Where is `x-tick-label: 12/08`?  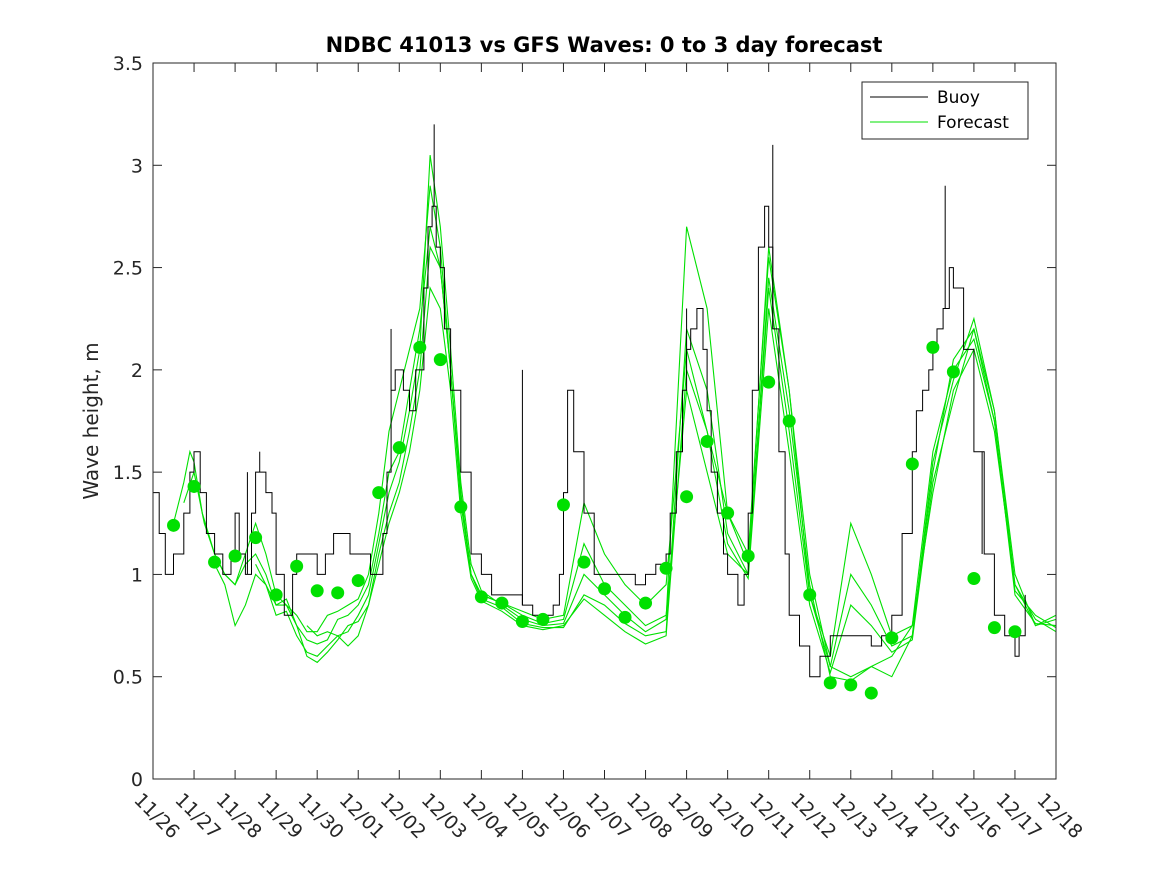
x-tick-label: 12/08 is located at coordinates (649, 816).